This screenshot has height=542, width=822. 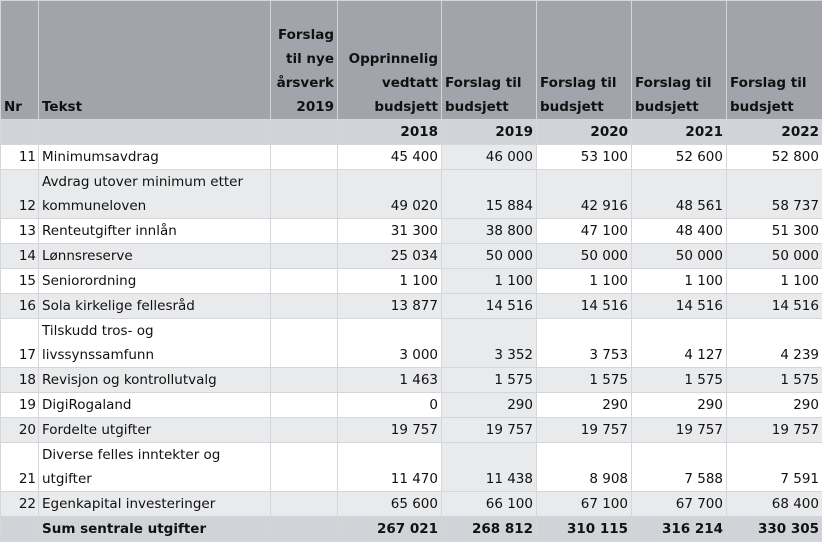 I want to click on sum-value: 268 812, so click(x=489, y=529).